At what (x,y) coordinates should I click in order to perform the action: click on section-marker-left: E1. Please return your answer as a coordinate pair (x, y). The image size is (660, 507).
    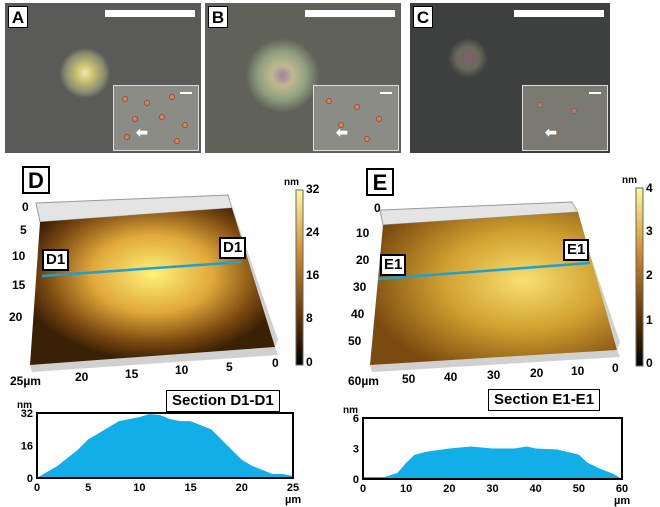
    Looking at the image, I should click on (393, 265).